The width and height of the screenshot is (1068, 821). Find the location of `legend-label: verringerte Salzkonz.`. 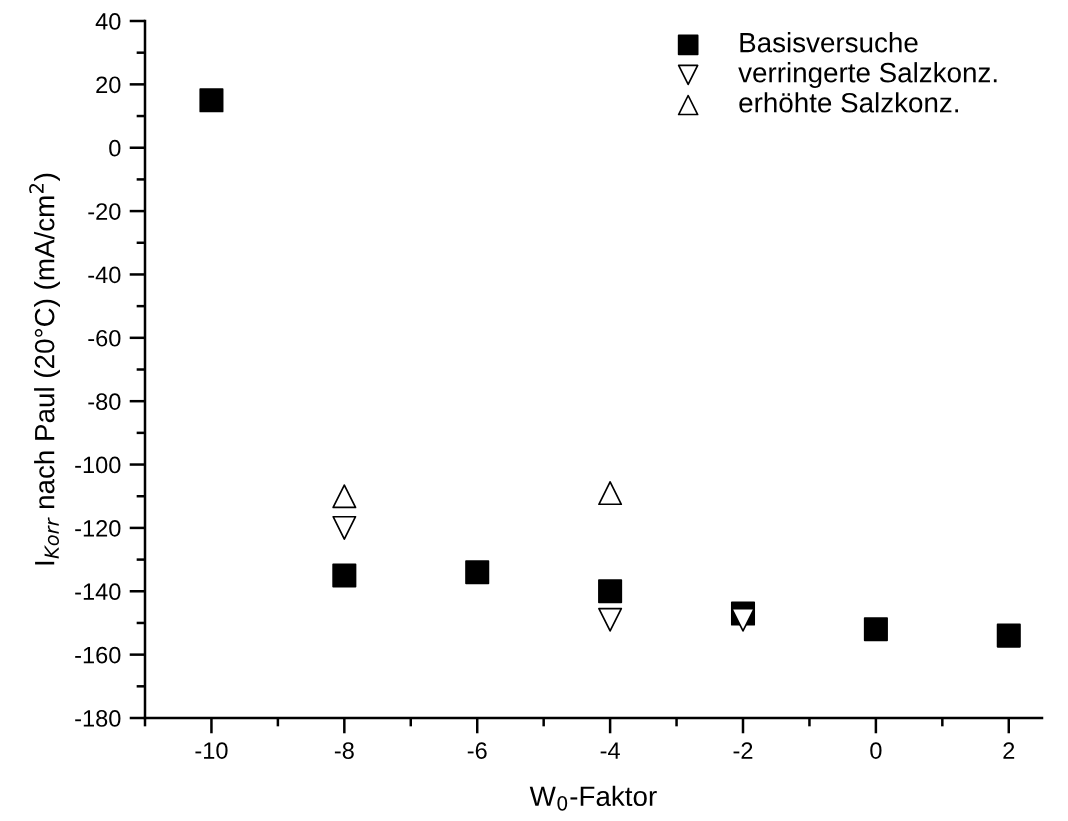

legend-label: verringerte Salzkonz. is located at coordinates (867, 75).